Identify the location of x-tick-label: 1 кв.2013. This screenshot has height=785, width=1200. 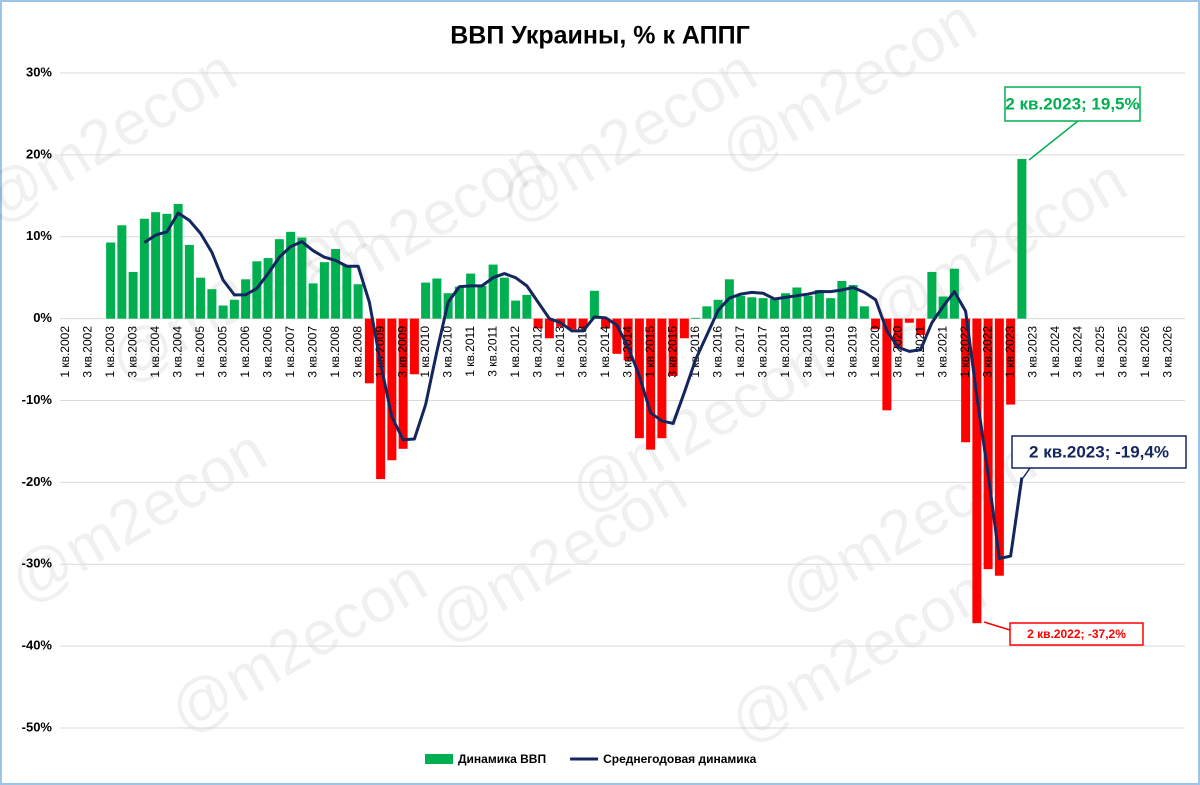
(560, 352).